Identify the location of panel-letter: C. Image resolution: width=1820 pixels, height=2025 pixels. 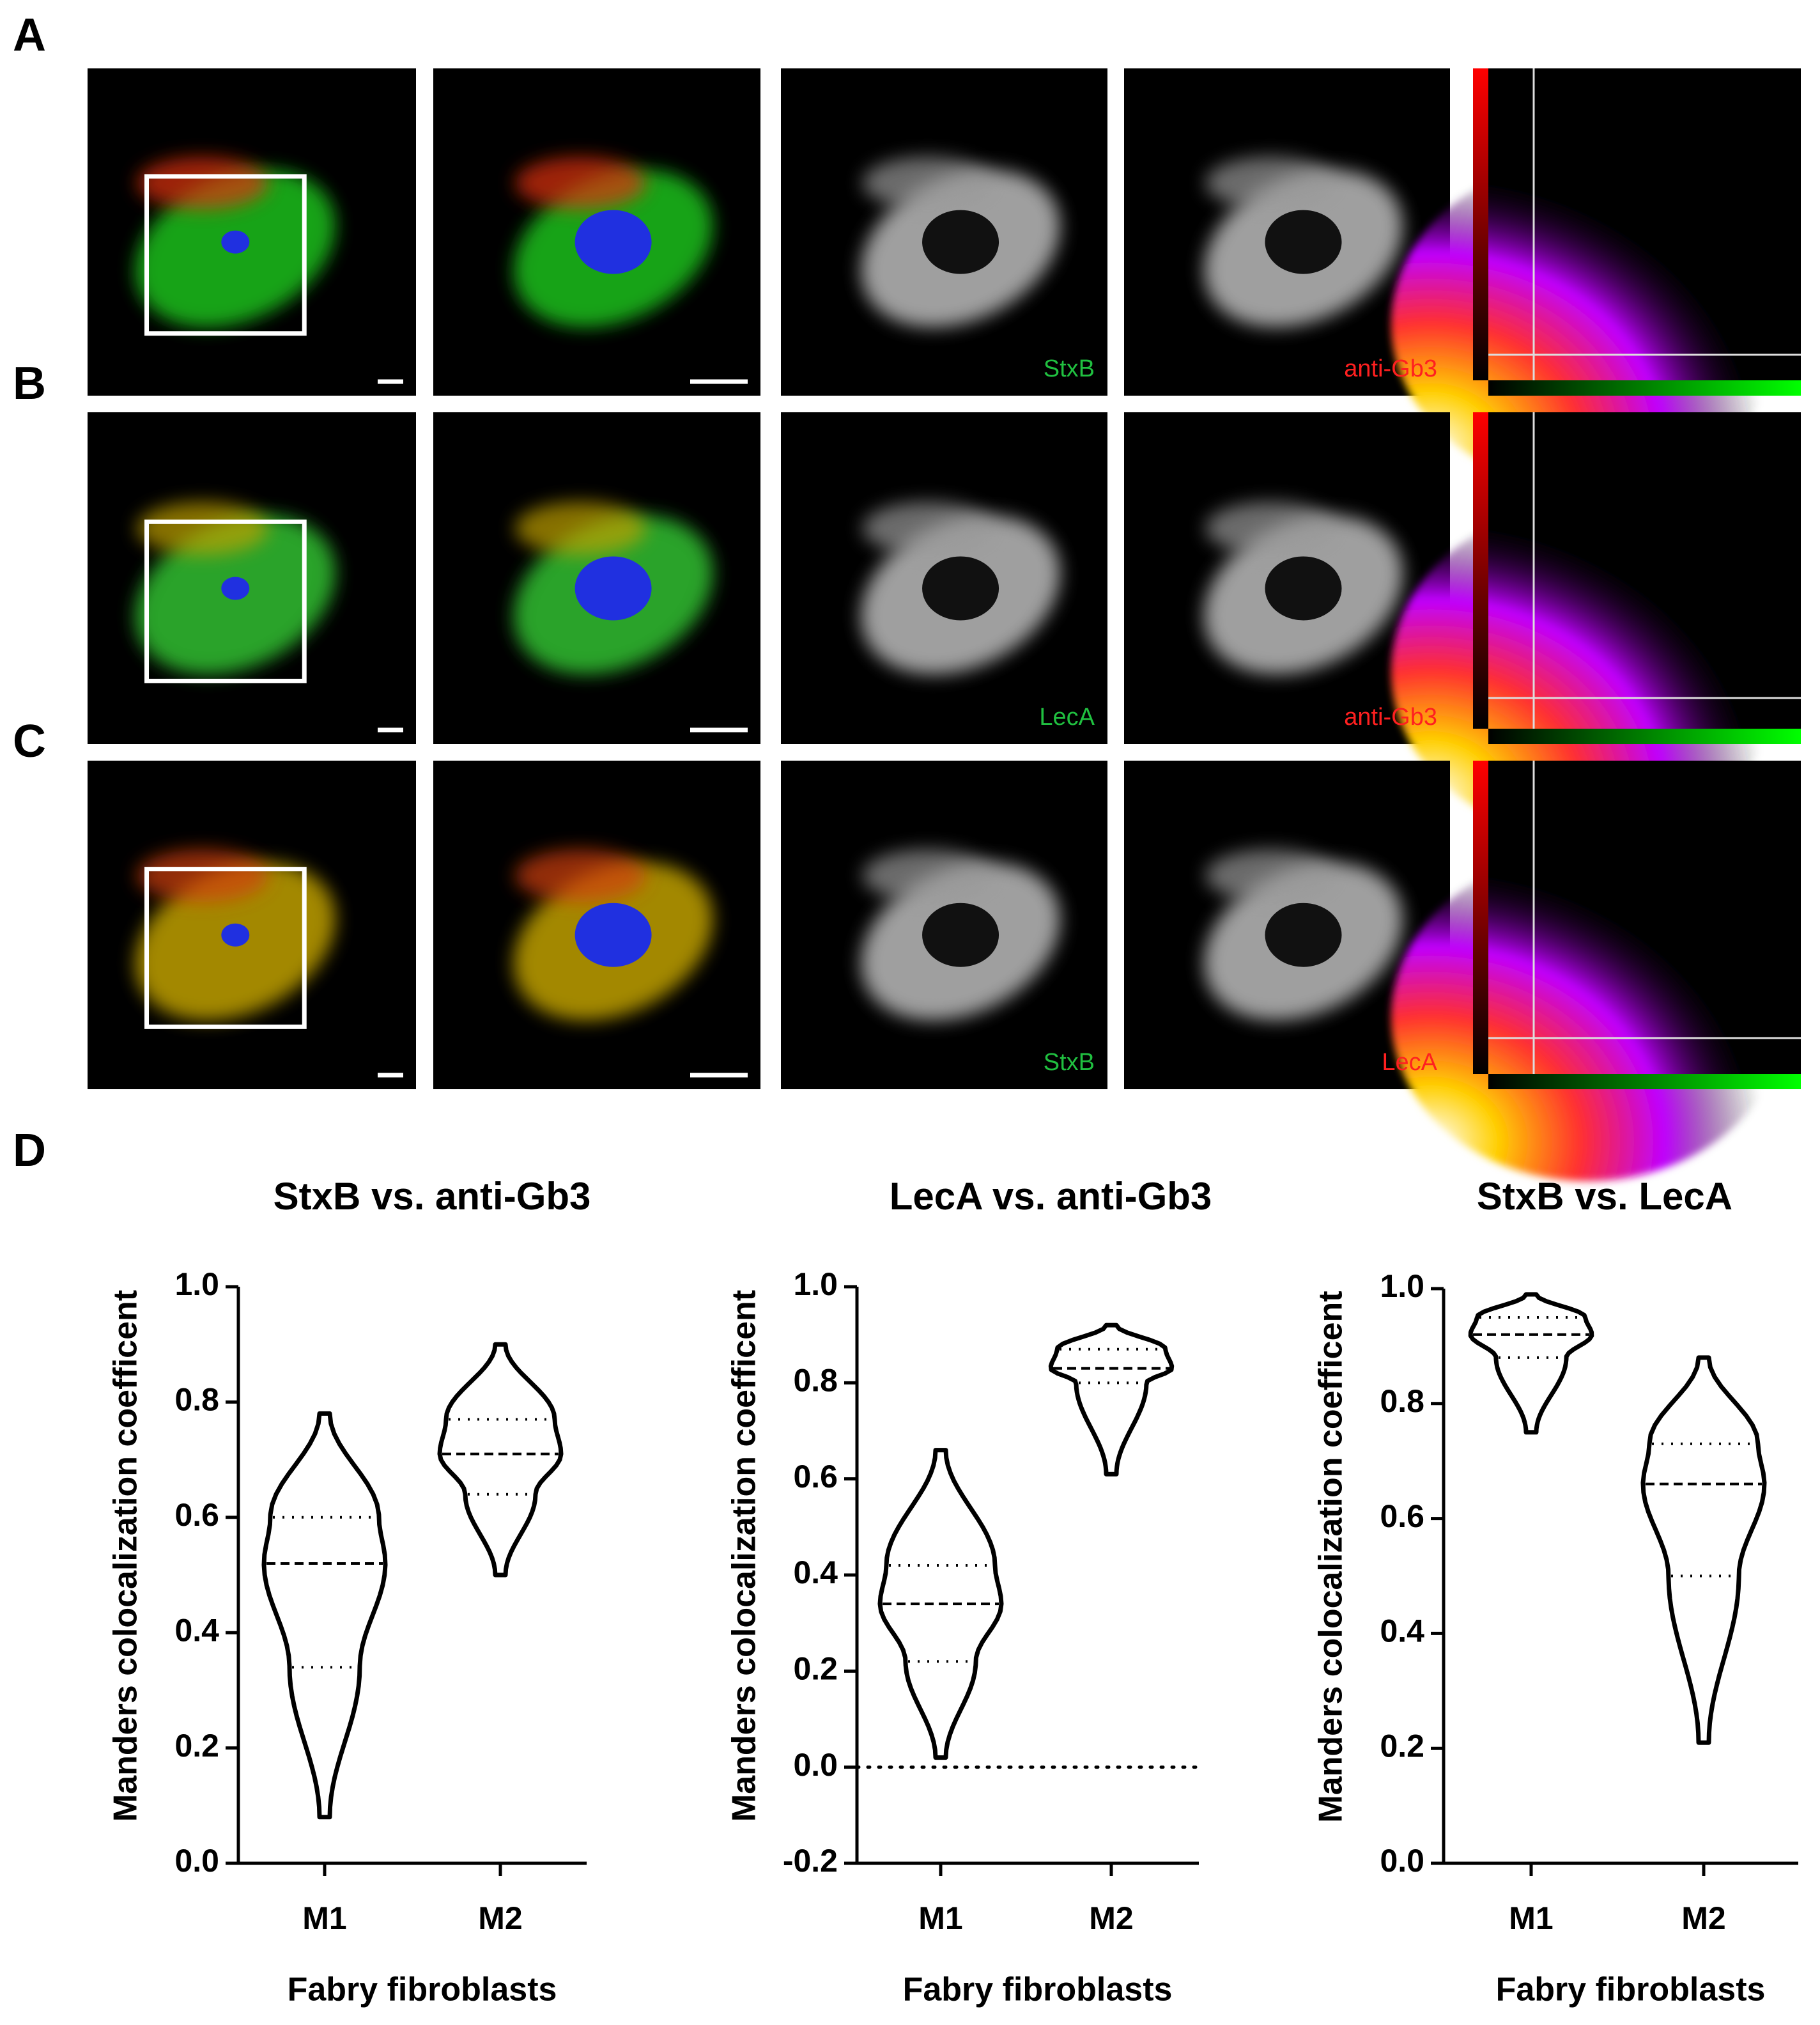
(29, 741).